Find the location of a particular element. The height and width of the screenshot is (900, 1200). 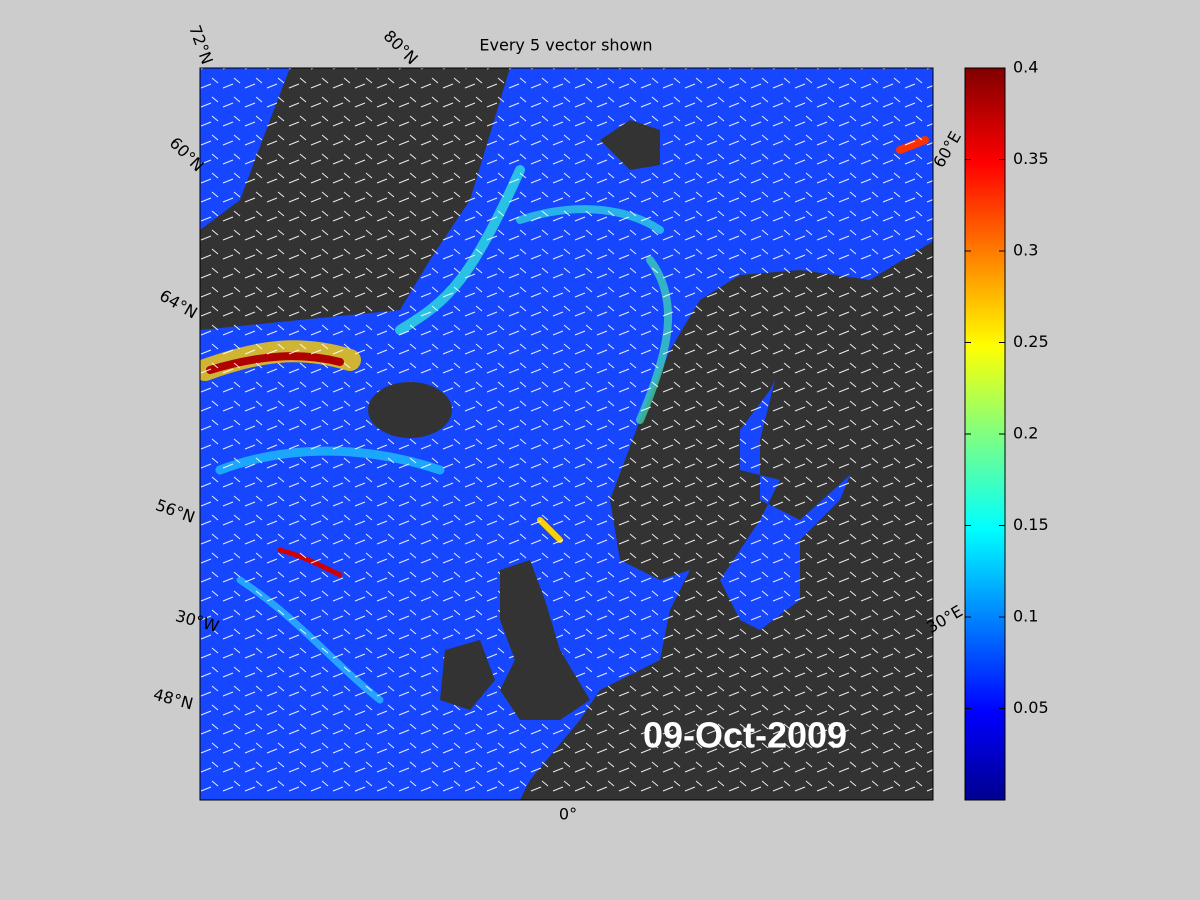

graticule-label: 60°E is located at coordinates (947, 149).